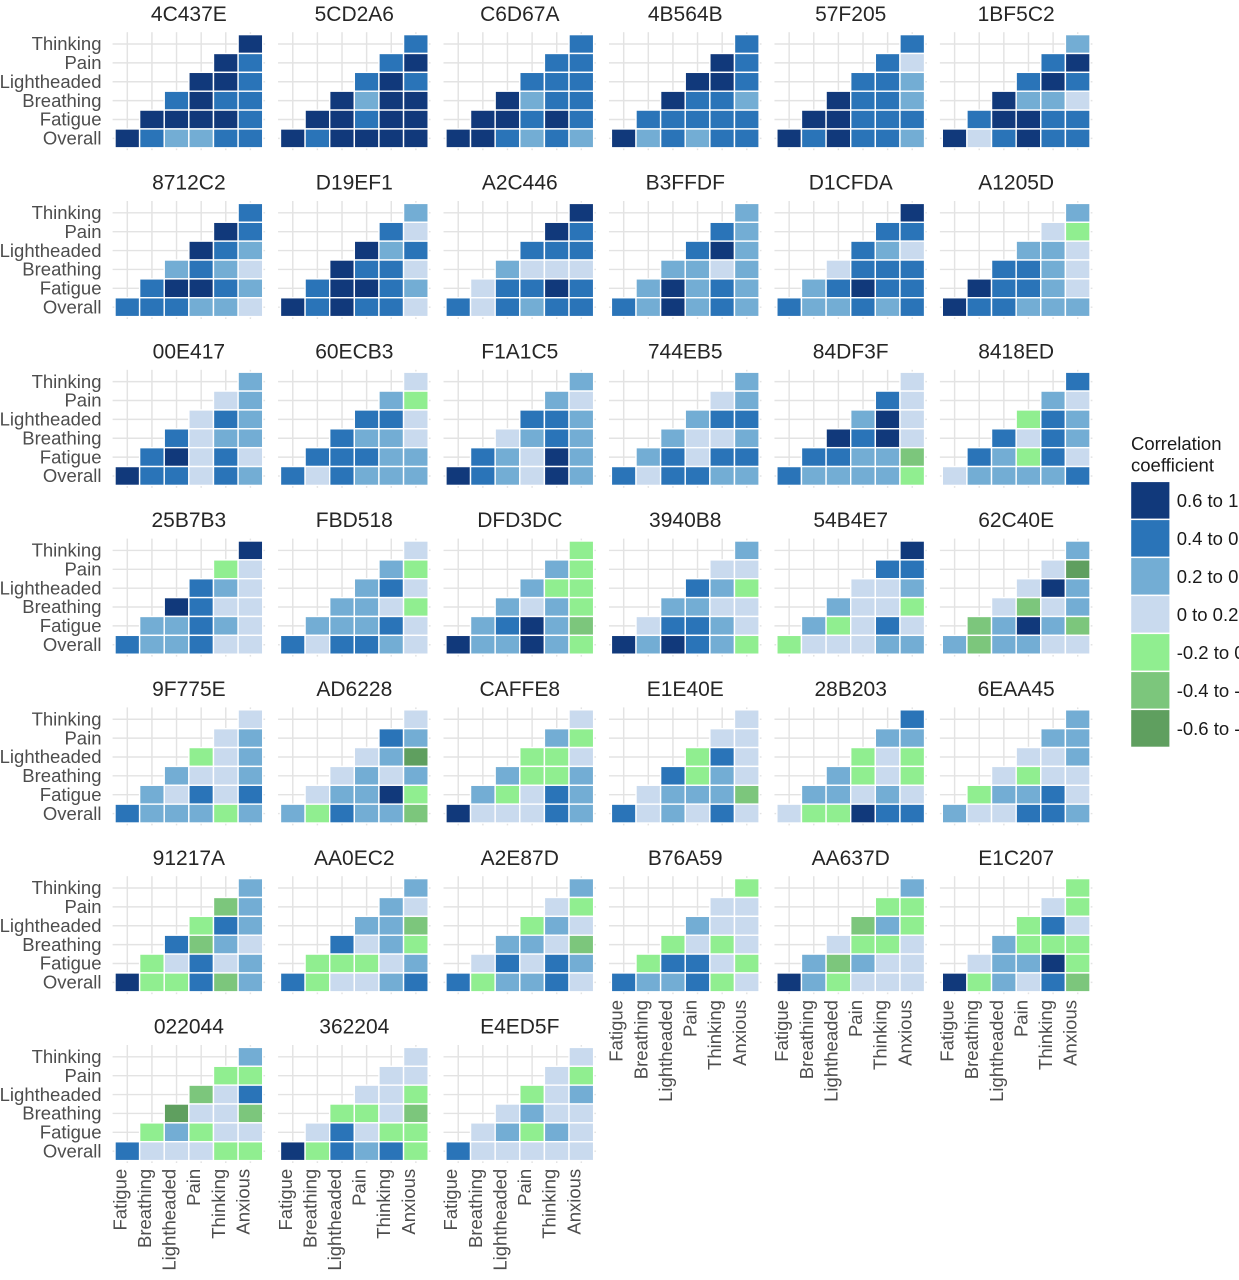 The image size is (1239, 1280). I want to click on svg-text: CAFFE8, so click(520, 689).